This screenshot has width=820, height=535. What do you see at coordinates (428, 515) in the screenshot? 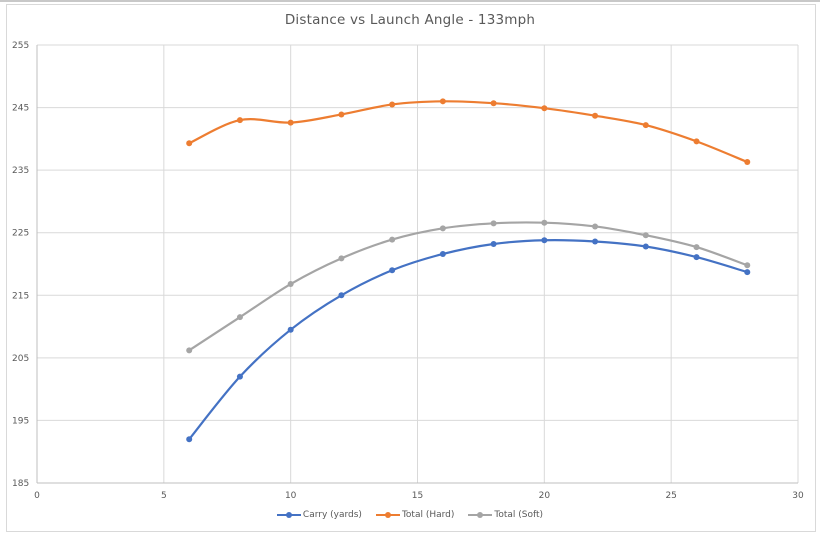
I see `legend-label: Total (Hard)` at bounding box center [428, 515].